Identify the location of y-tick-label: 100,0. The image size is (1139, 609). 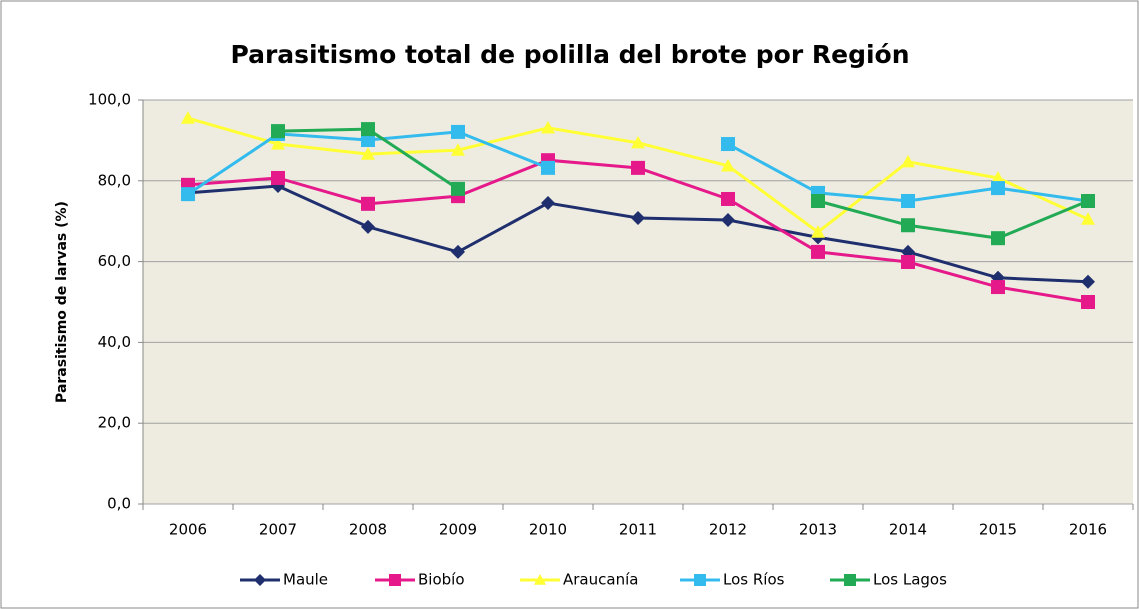
(109, 100).